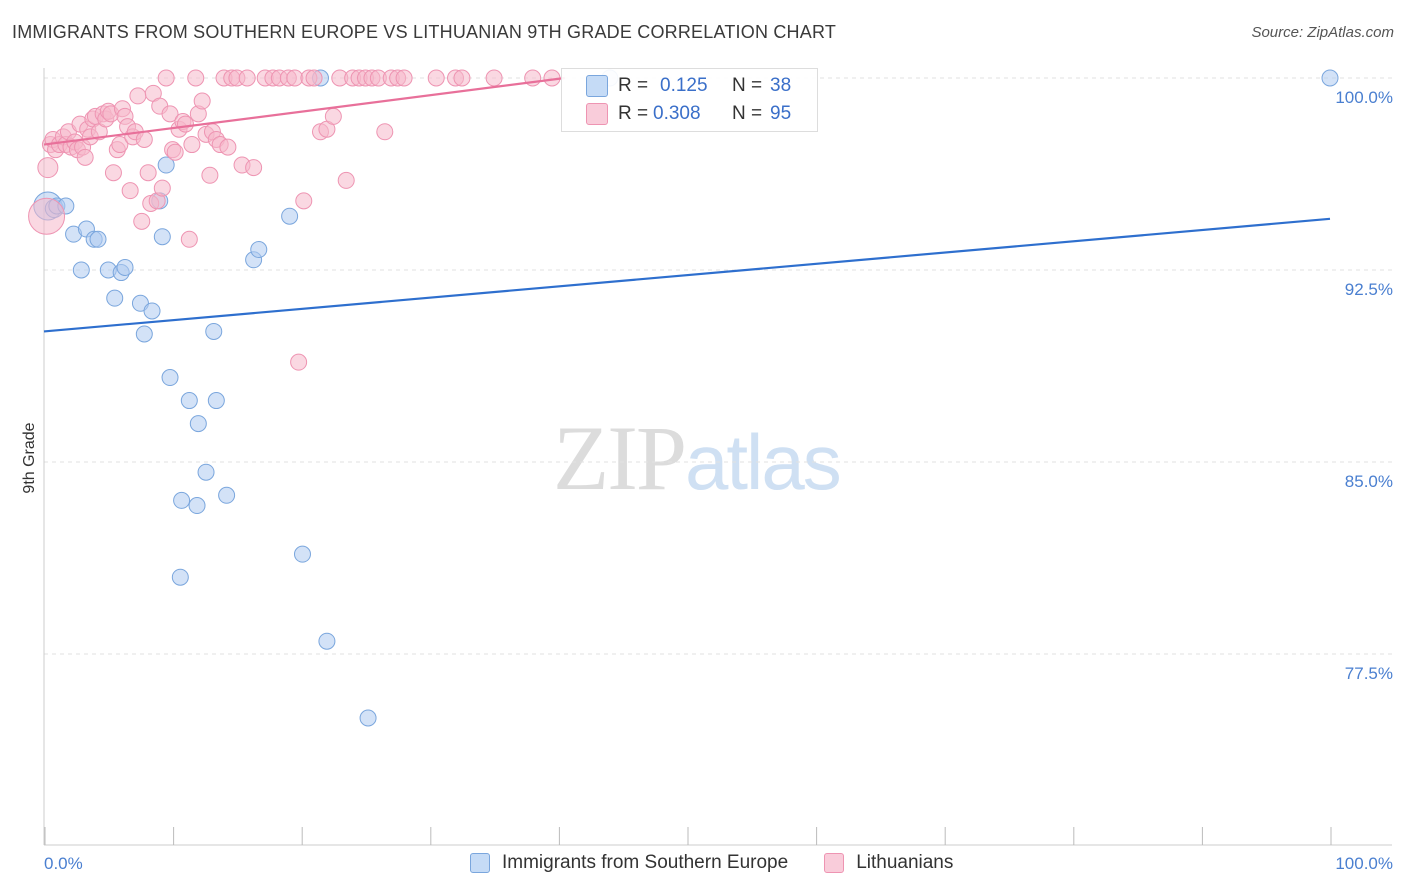 Image resolution: width=1406 pixels, height=892 pixels. Describe the element at coordinates (1364, 863) in the screenshot. I see `x-tick-label: 100.0%` at that location.